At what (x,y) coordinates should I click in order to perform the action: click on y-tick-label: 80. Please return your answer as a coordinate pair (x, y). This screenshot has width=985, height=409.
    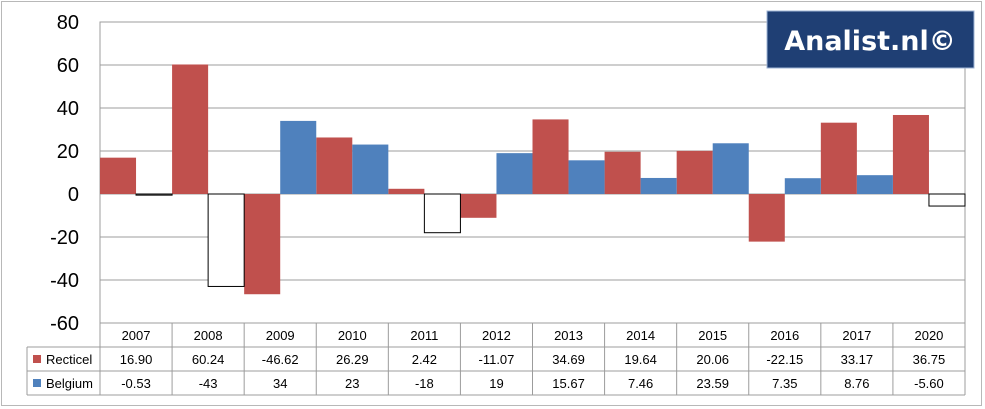
    Looking at the image, I should click on (68, 23).